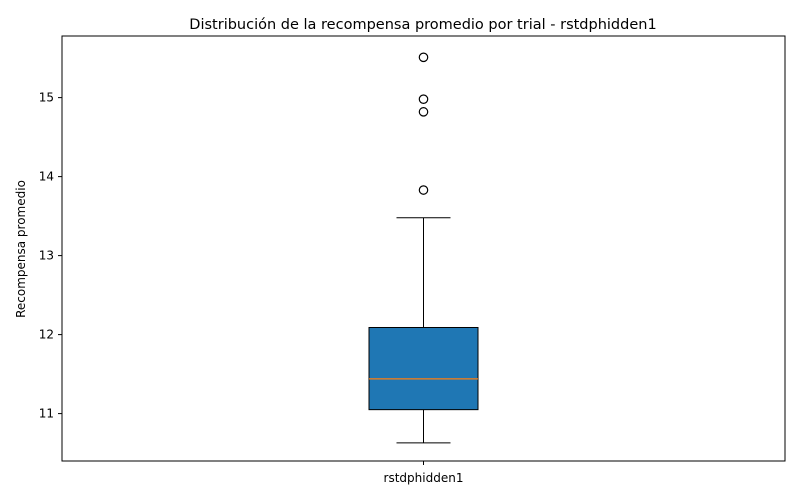  I want to click on y-tick-label-3: 14, so click(46, 177).